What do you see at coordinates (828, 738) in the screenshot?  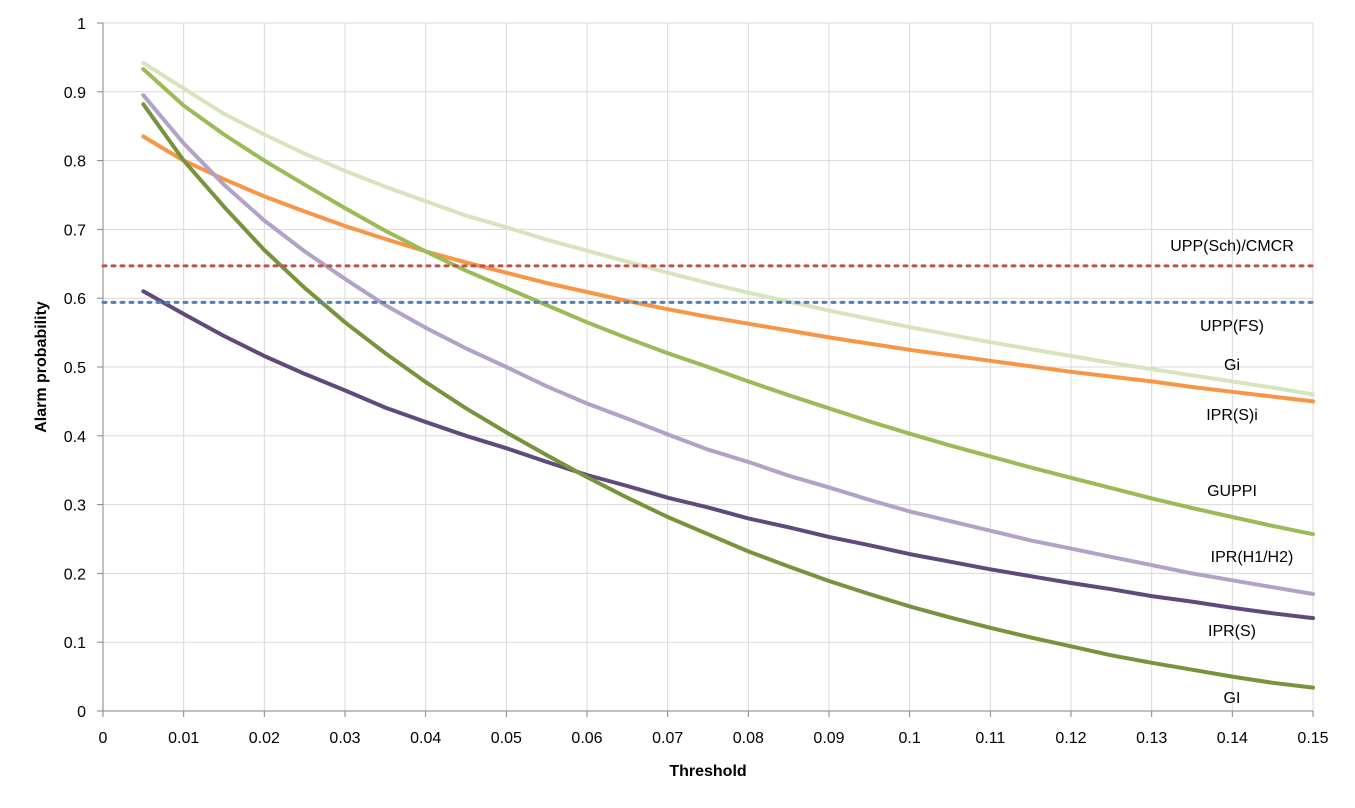 I see `x-tick-label: 0.09` at bounding box center [828, 738].